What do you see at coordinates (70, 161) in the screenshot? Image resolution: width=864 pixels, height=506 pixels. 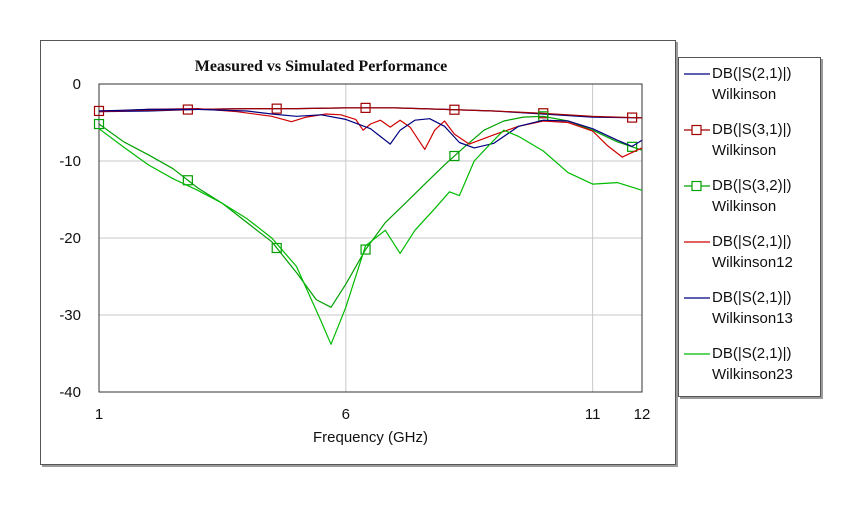 I see `y-tick-label: -10` at bounding box center [70, 161].